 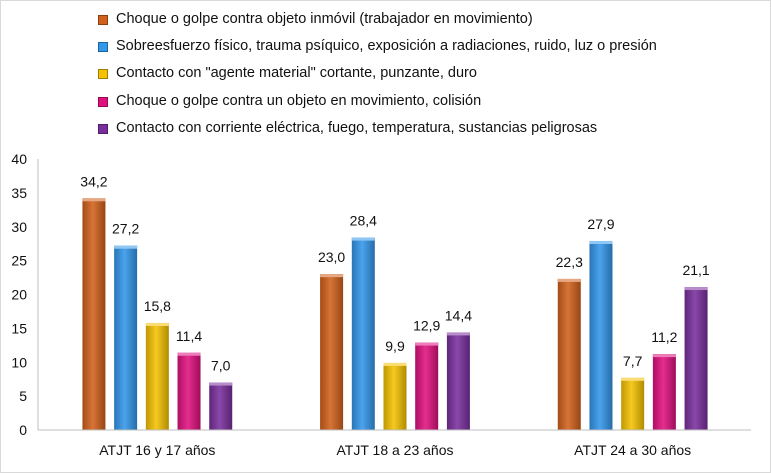 I want to click on data-label: 9,9, so click(x=395, y=346).